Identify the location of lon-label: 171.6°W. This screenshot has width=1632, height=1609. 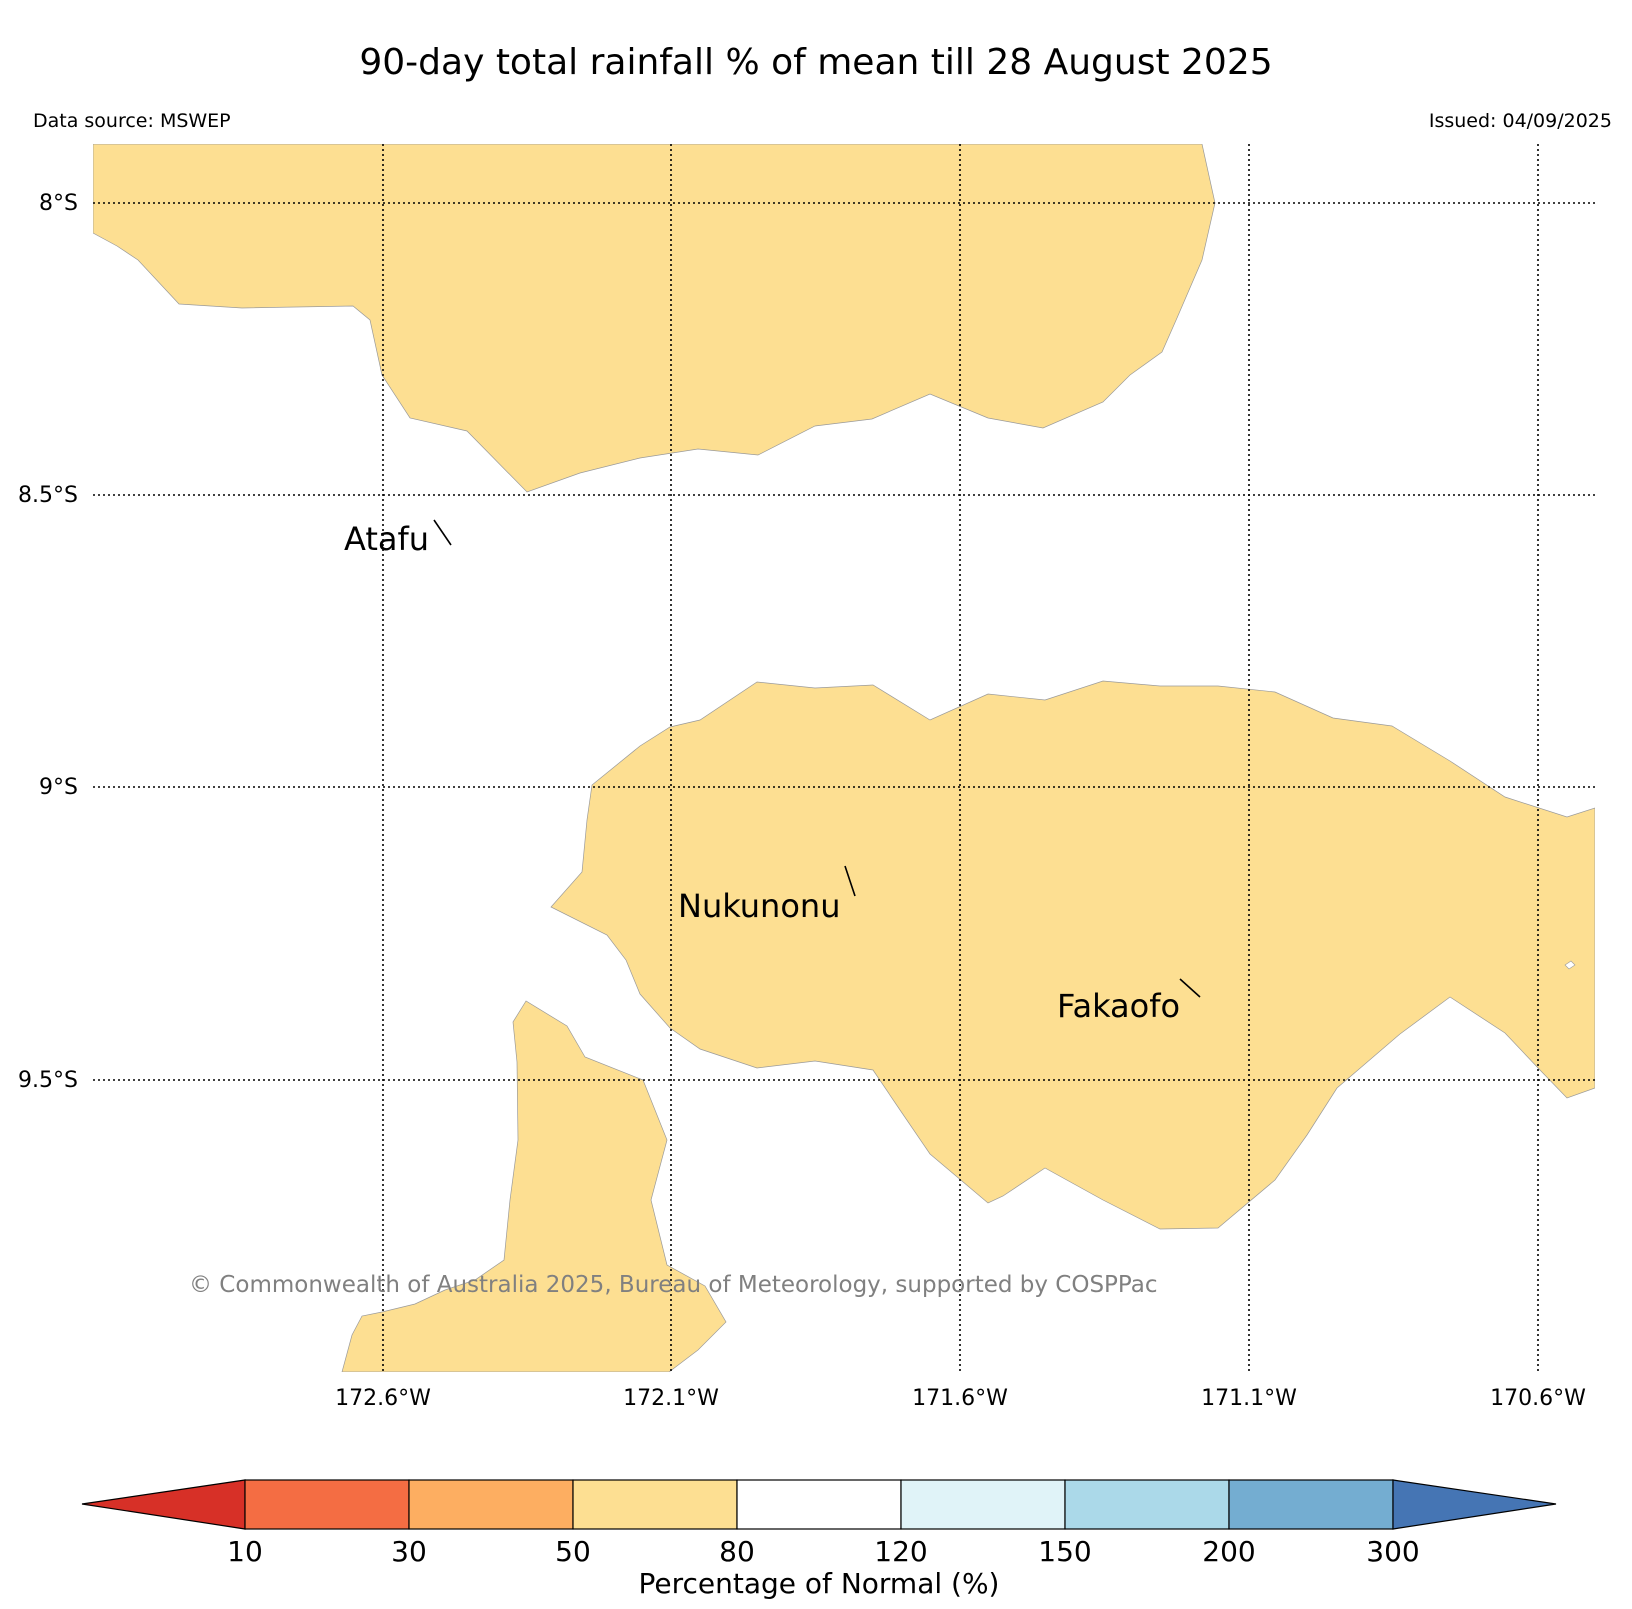
(960, 1398).